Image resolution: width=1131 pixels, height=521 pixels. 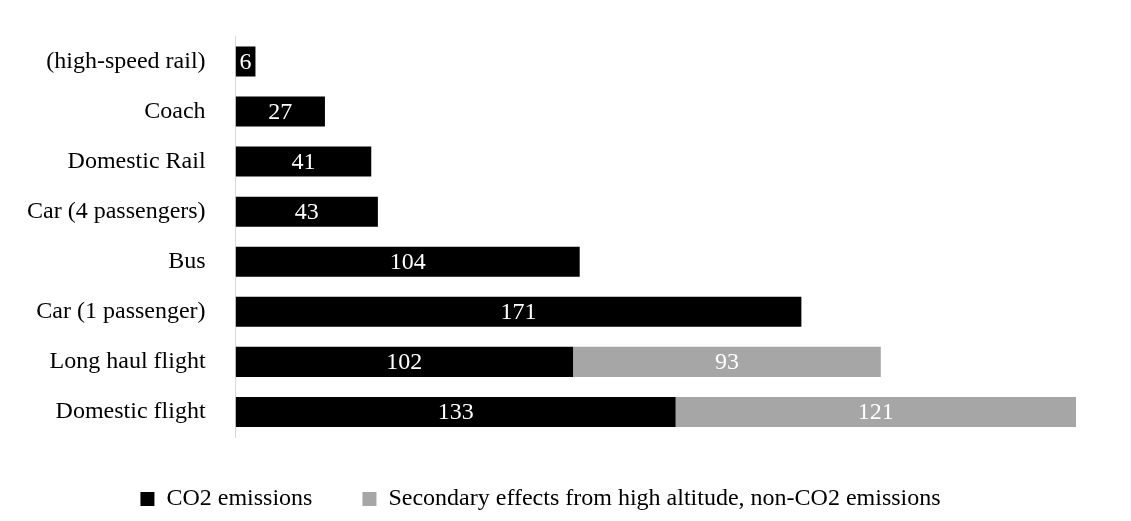 I want to click on data-label: 93, so click(x=726, y=361).